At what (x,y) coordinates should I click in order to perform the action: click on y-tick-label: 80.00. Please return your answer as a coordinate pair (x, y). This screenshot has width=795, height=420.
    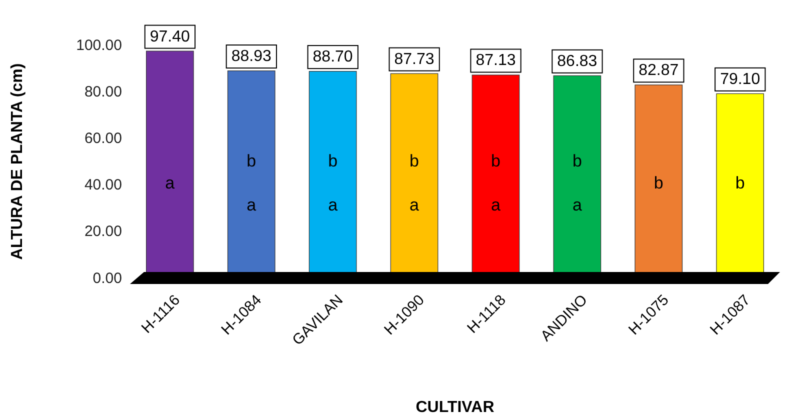
    Looking at the image, I should click on (103, 91).